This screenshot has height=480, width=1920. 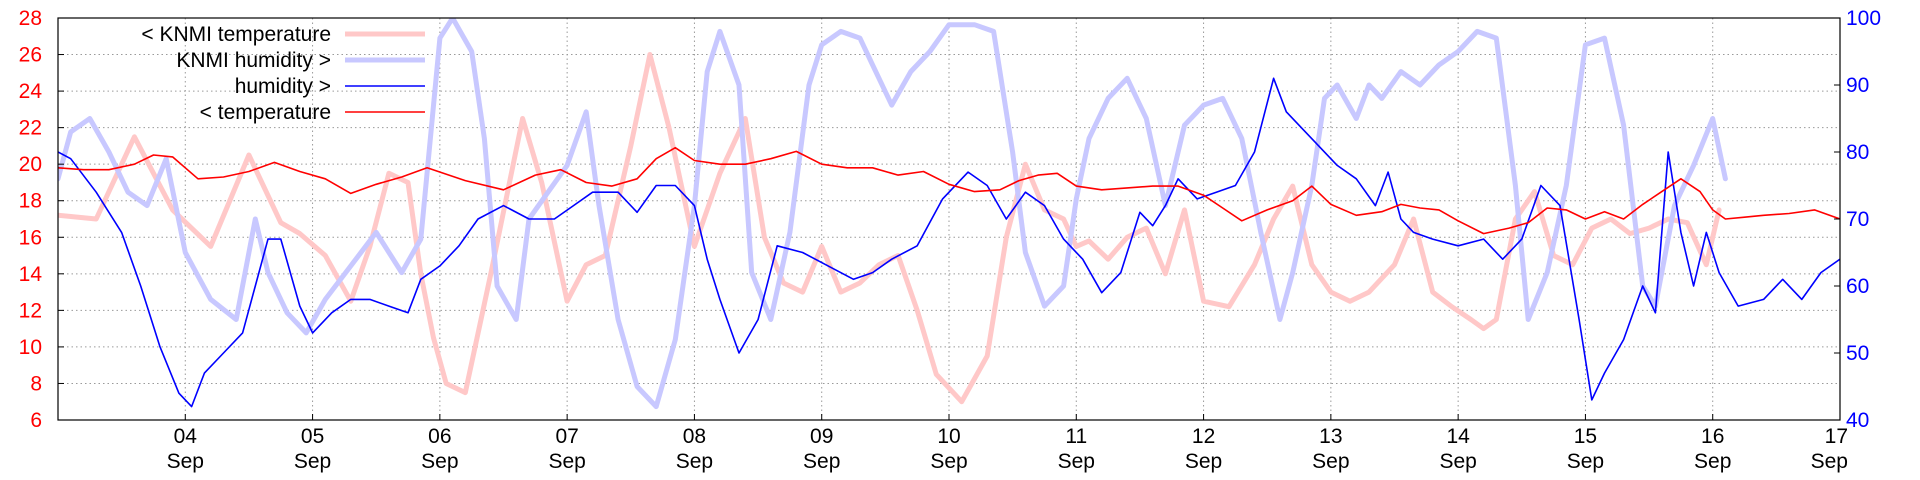 I want to click on y-left-tick-label: 26, so click(x=30, y=55).